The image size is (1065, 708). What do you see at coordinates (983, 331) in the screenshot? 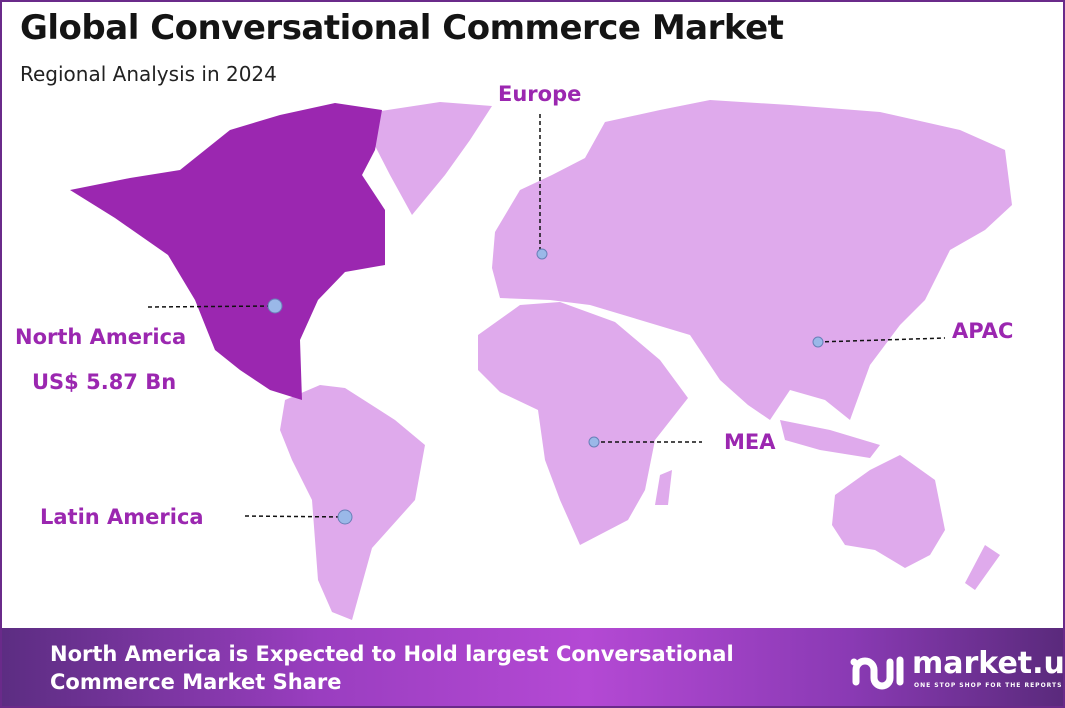
I see `label-apac: APAC` at bounding box center [983, 331].